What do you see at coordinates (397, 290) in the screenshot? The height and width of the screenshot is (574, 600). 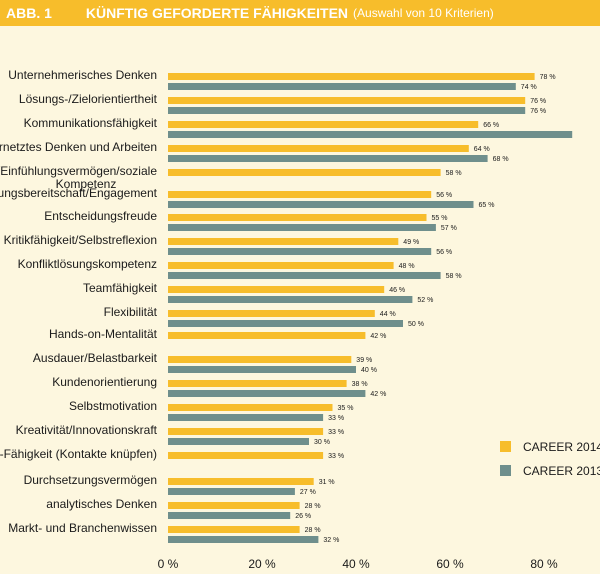 I see `value-label-2014: 46 %` at bounding box center [397, 290].